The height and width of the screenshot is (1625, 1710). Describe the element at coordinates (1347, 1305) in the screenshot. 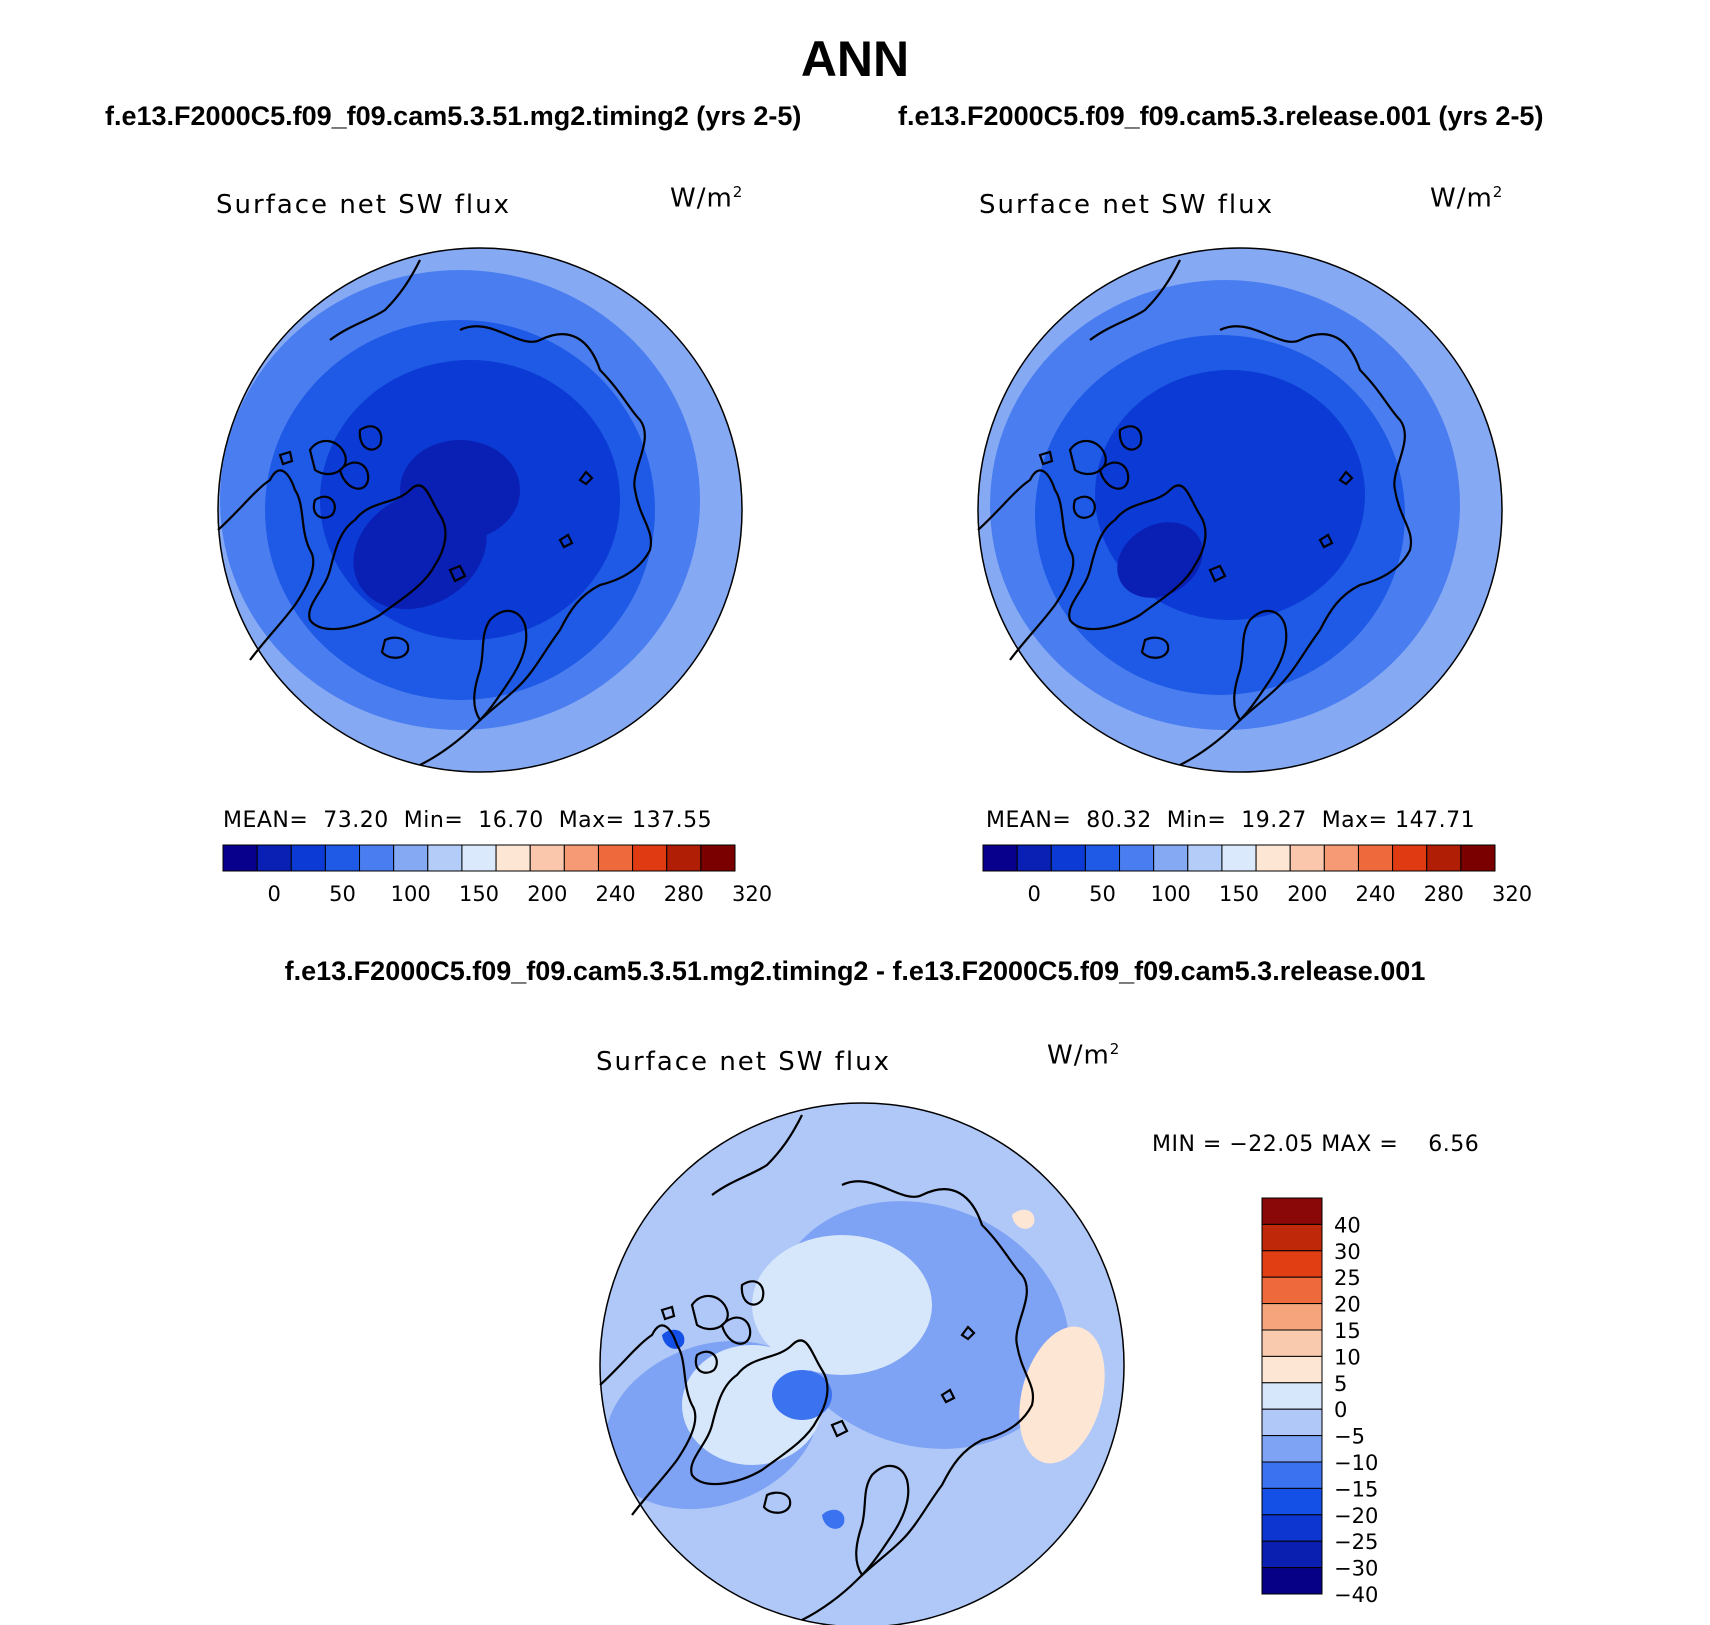

I see `colorbar-tick-label: 20` at that location.